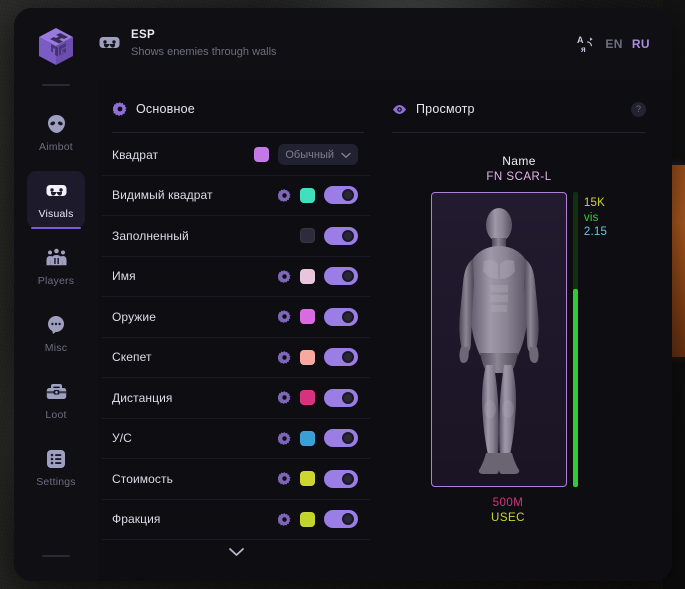 This screenshot has height=589, width=685. Describe the element at coordinates (575, 388) in the screenshot. I see `esp-health-bar-fill` at that location.